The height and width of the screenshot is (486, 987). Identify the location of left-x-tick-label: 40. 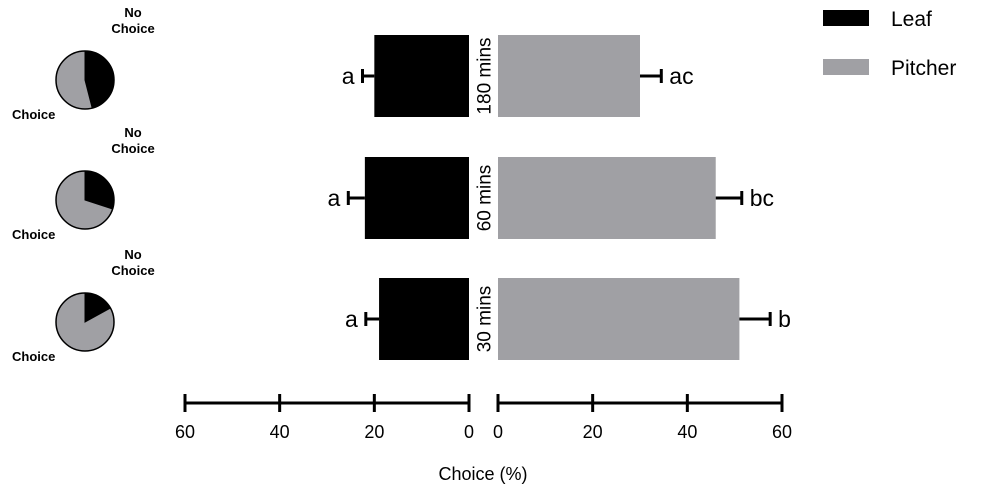
(280, 432).